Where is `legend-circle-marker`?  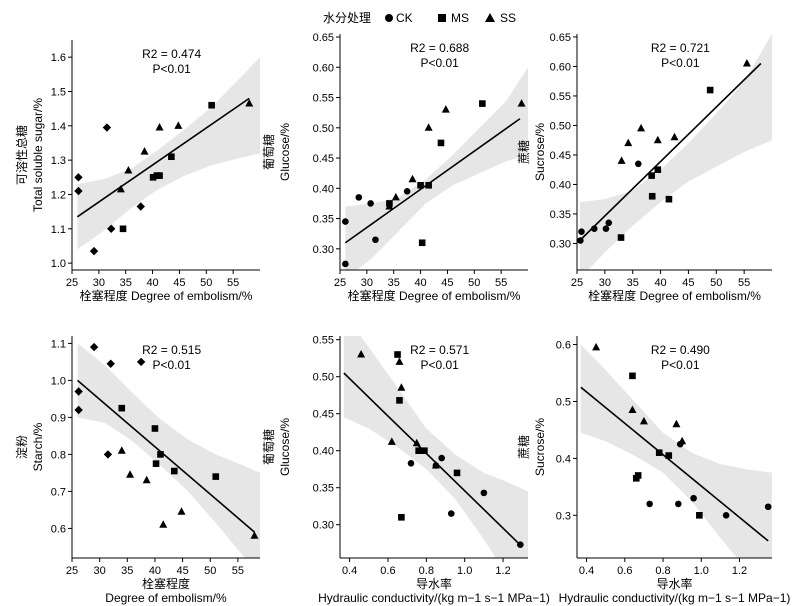
legend-circle-marker is located at coordinates (389, 18).